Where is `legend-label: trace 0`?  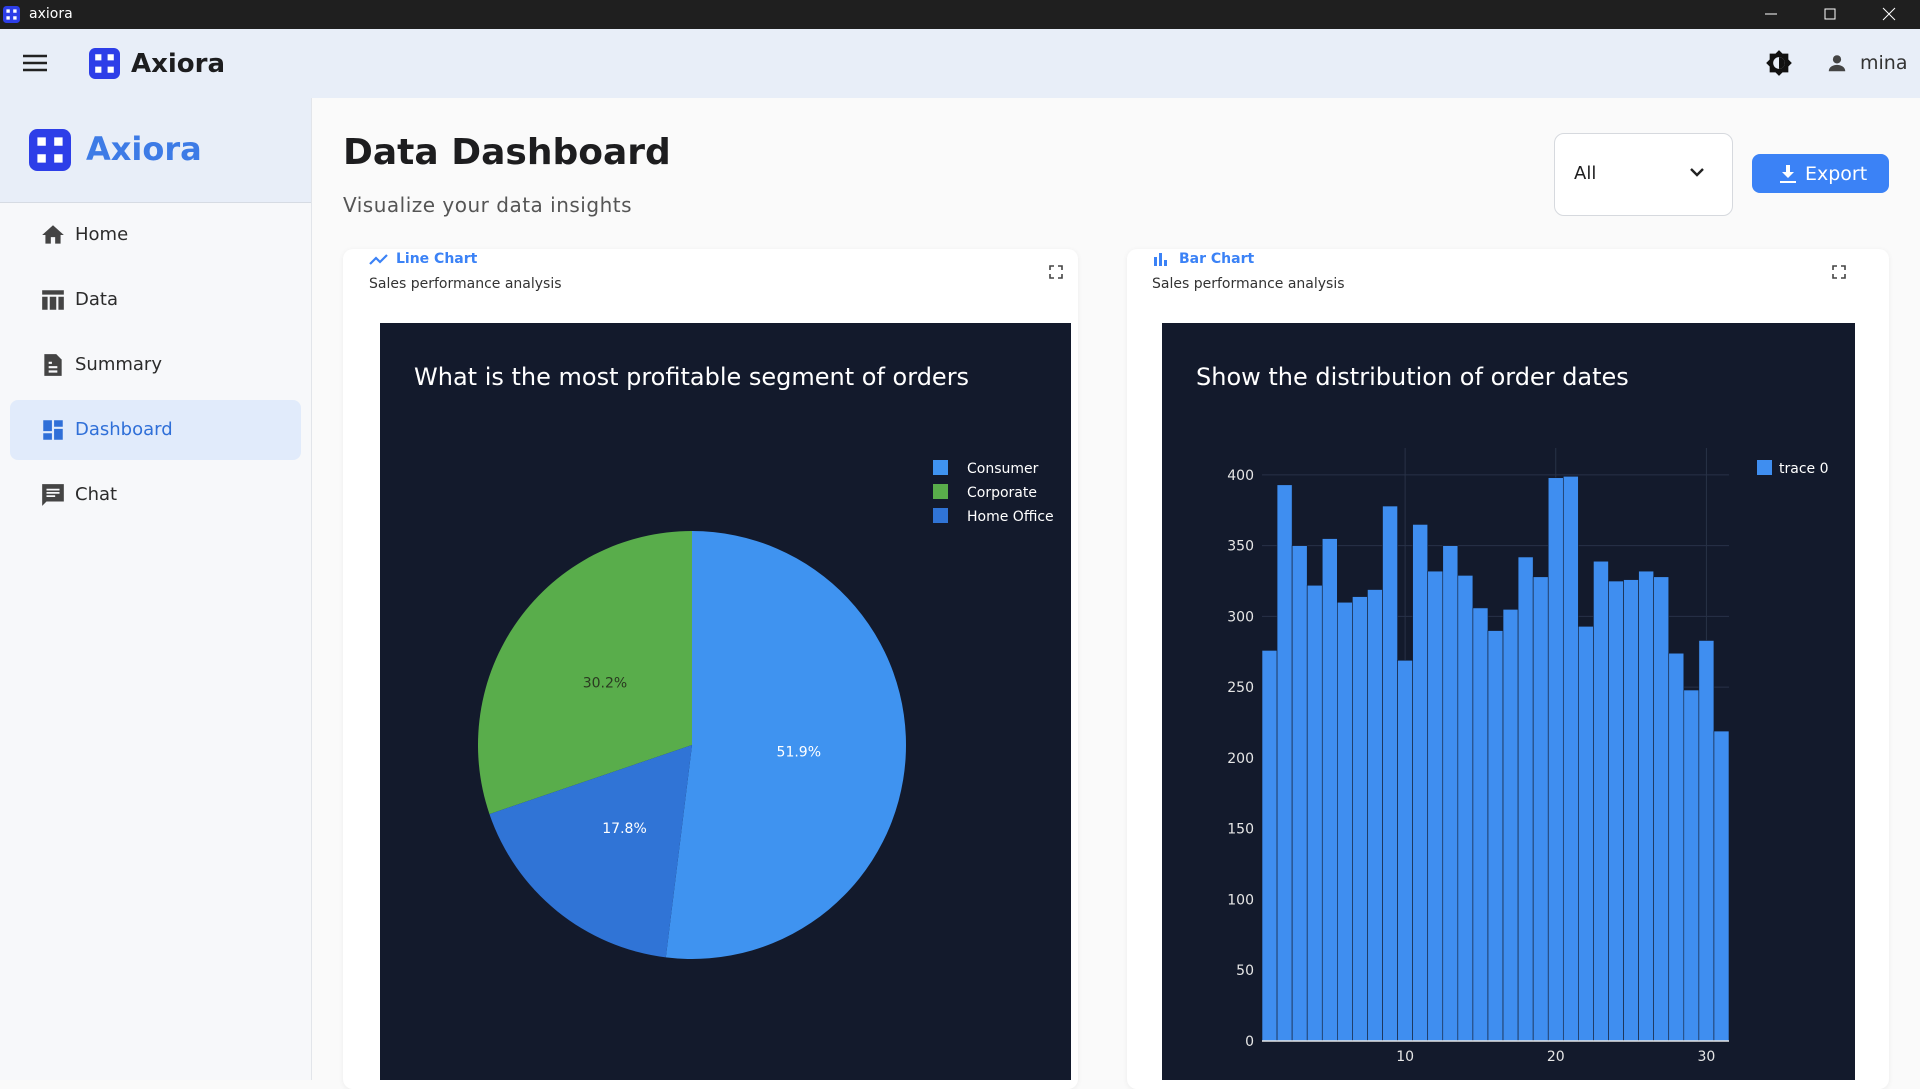 legend-label: trace 0 is located at coordinates (1804, 469).